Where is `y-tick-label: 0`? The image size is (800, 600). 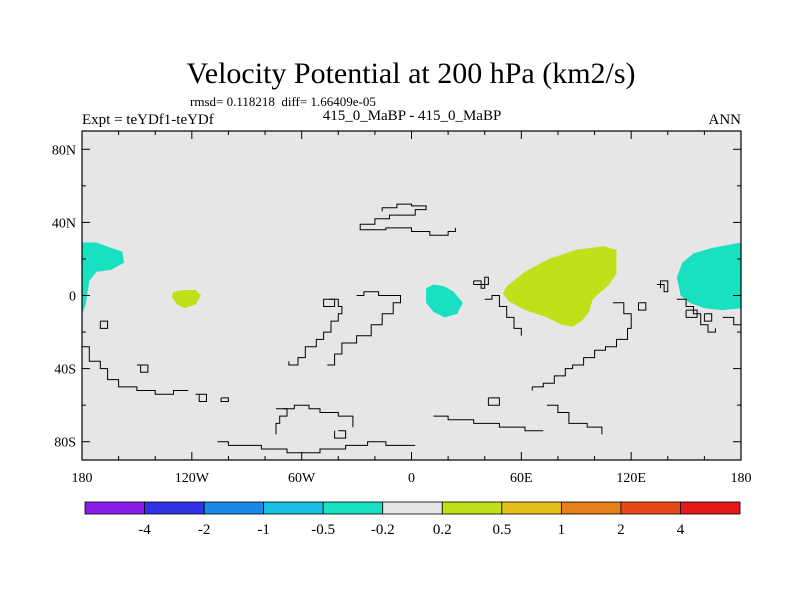 y-tick-label: 0 is located at coordinates (72, 297).